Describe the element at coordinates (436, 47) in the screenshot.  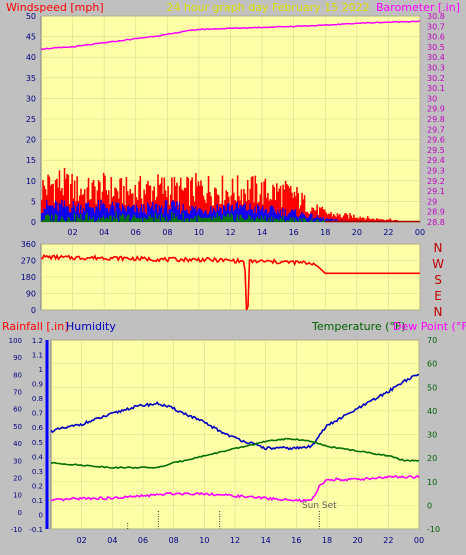
I see `barometer-y-tick-label: 30.5` at that location.